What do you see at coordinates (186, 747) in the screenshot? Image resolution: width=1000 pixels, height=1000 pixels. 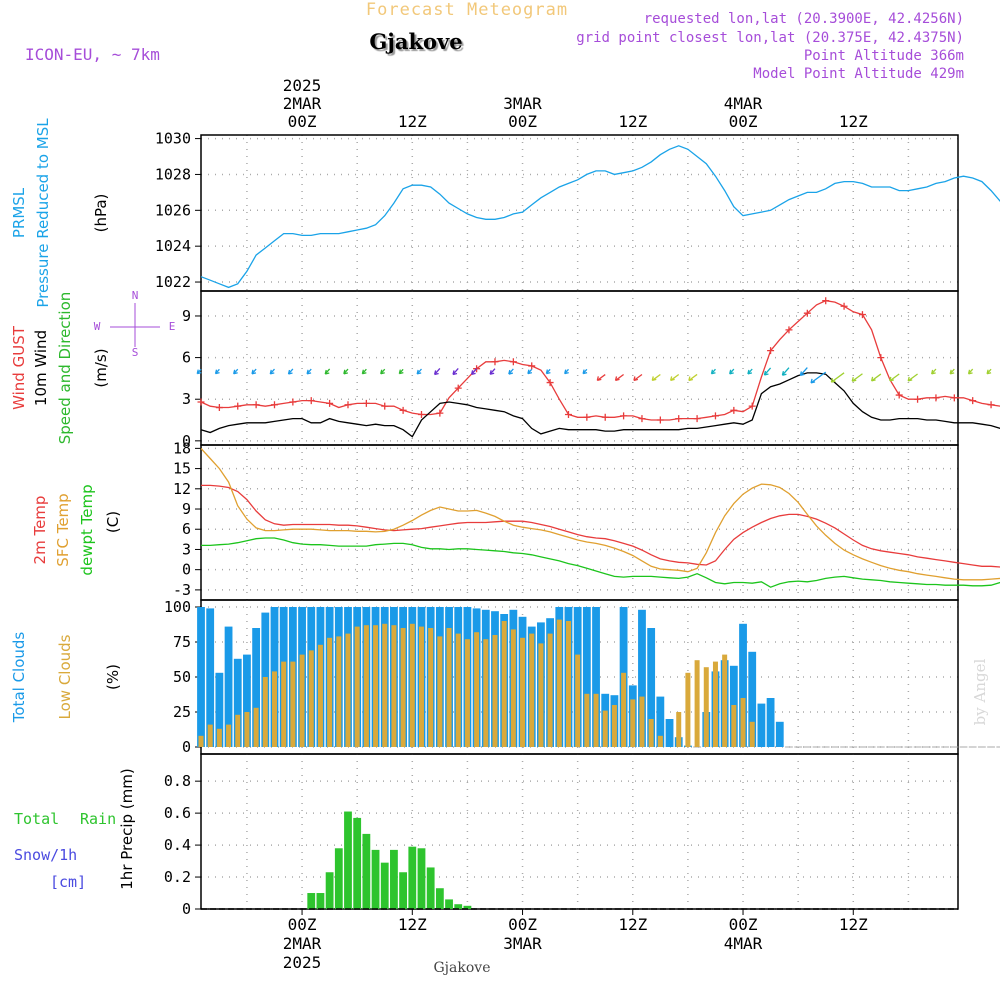 I see `clouds-y-tick-label: 0` at bounding box center [186, 747].